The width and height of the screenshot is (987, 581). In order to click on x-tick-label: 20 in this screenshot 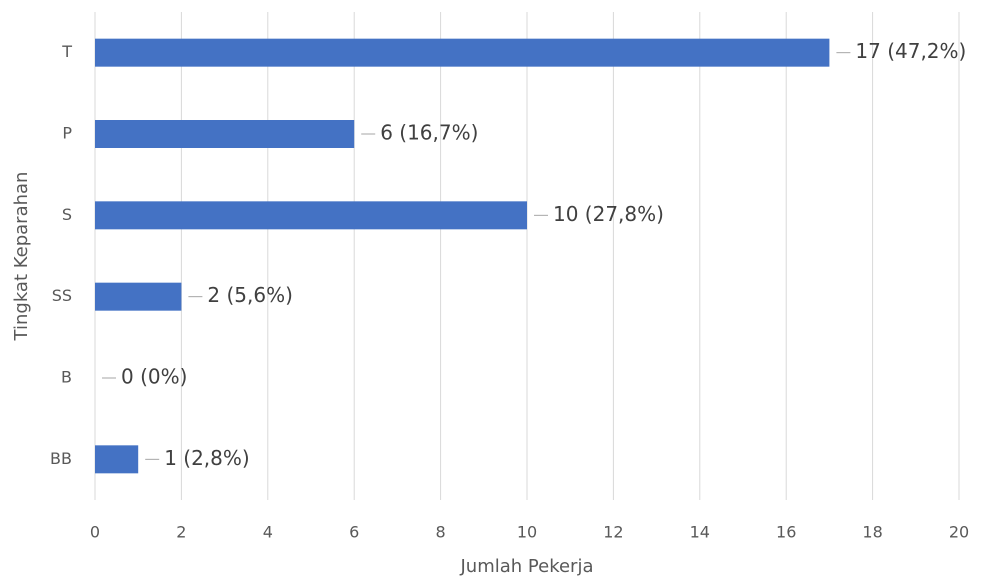, I will do `click(959, 532)`.